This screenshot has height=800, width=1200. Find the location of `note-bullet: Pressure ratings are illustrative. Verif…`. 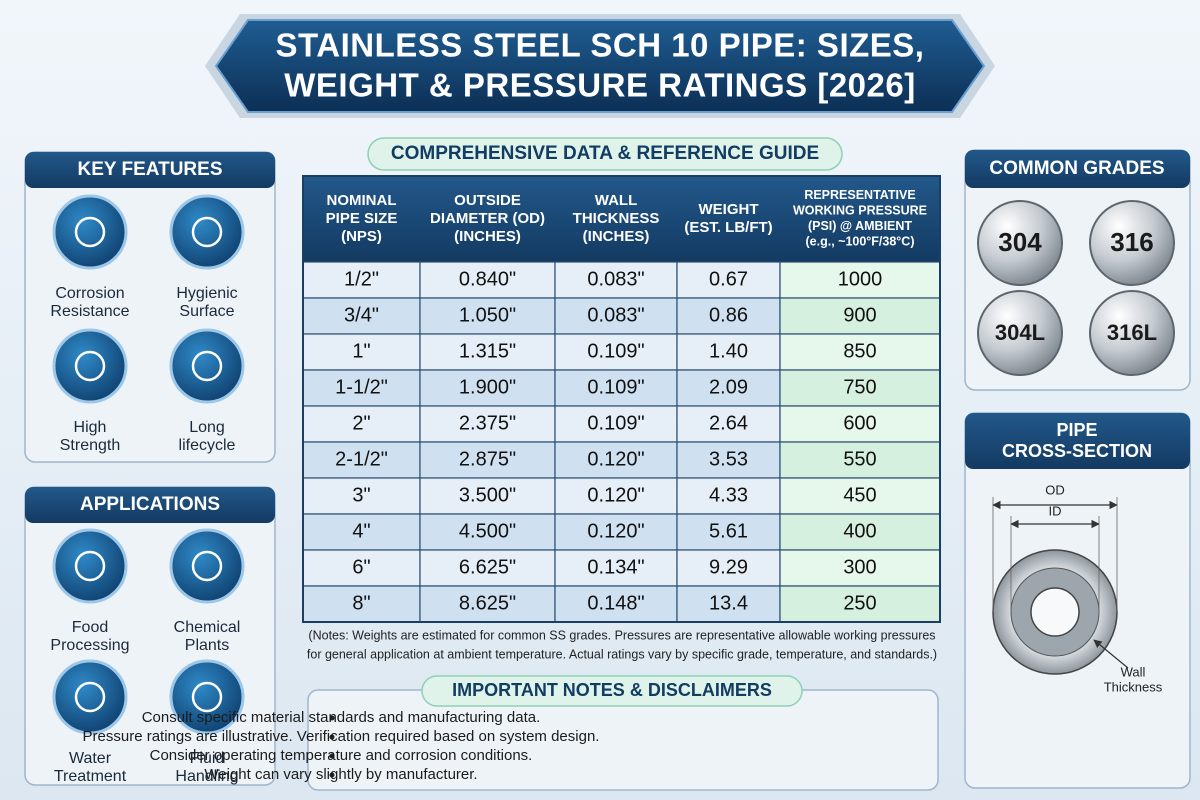

note-bullet: Pressure ratings are illustrative. Verif… is located at coordinates (341, 736).